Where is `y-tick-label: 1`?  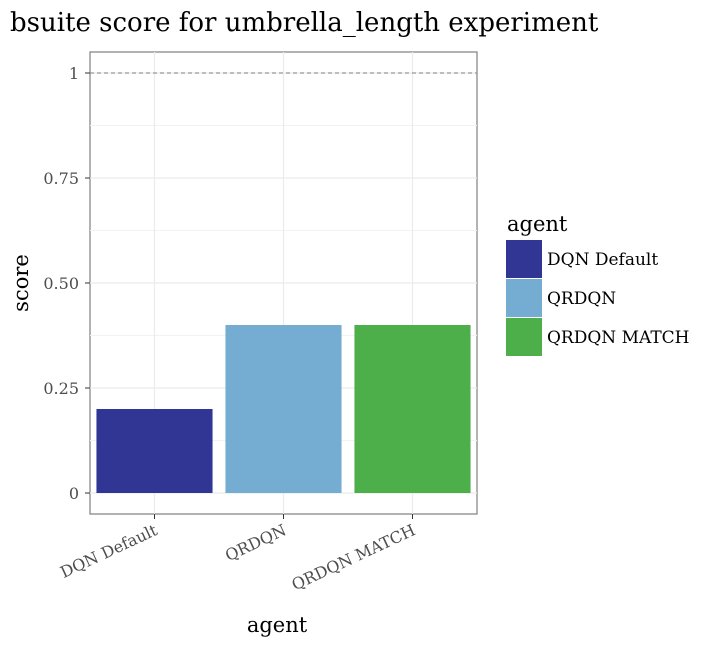 y-tick-label: 1 is located at coordinates (74, 73).